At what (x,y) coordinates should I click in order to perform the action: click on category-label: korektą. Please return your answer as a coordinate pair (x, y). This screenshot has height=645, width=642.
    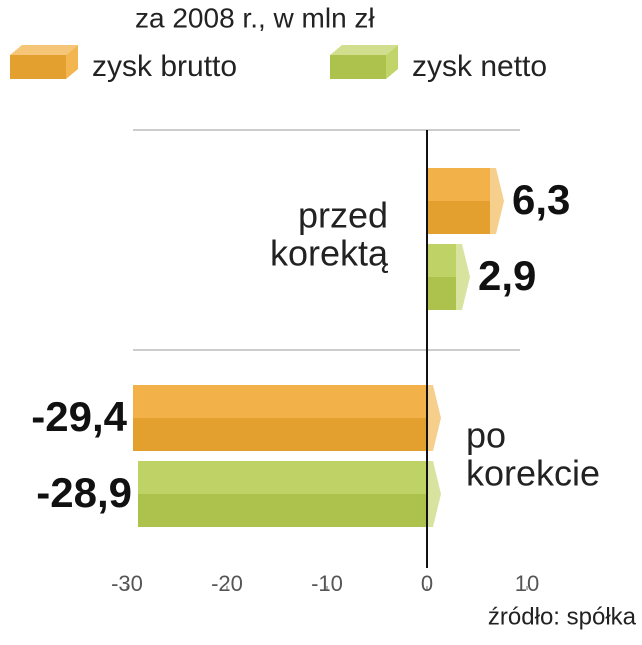
    Looking at the image, I should click on (329, 253).